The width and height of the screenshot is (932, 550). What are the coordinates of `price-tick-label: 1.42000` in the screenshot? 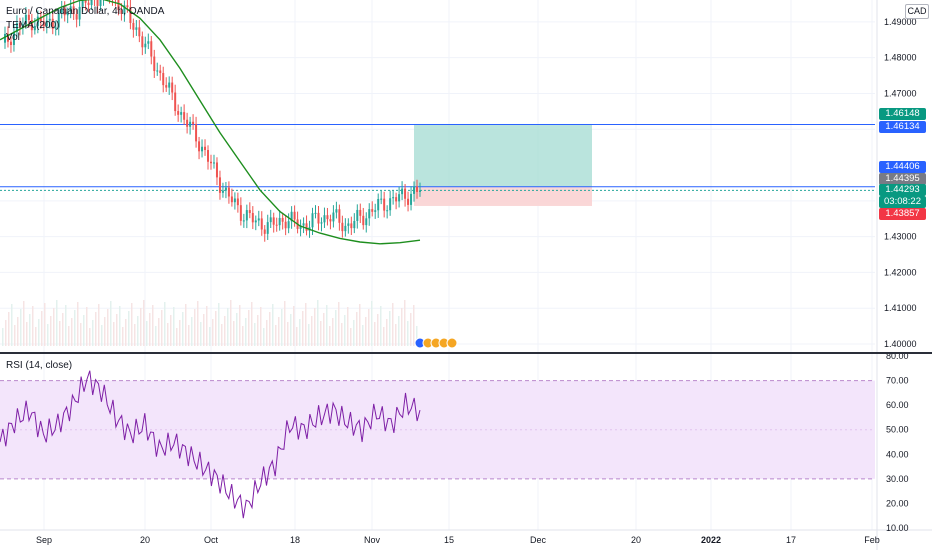 It's located at (900, 272).